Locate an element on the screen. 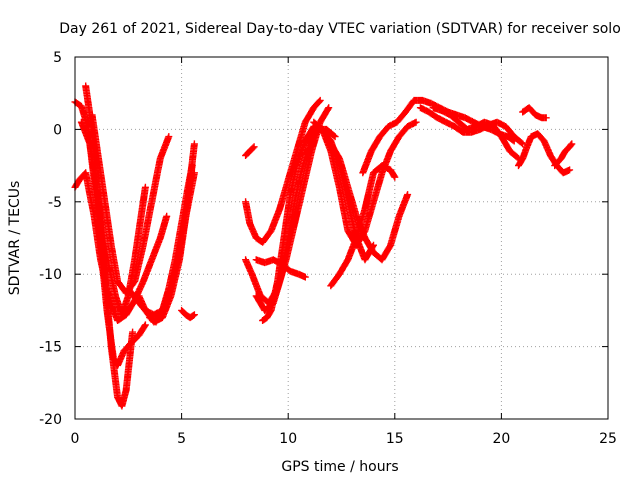 The width and height of the screenshot is (640, 480). series-arc8 is located at coordinates (171, 244).